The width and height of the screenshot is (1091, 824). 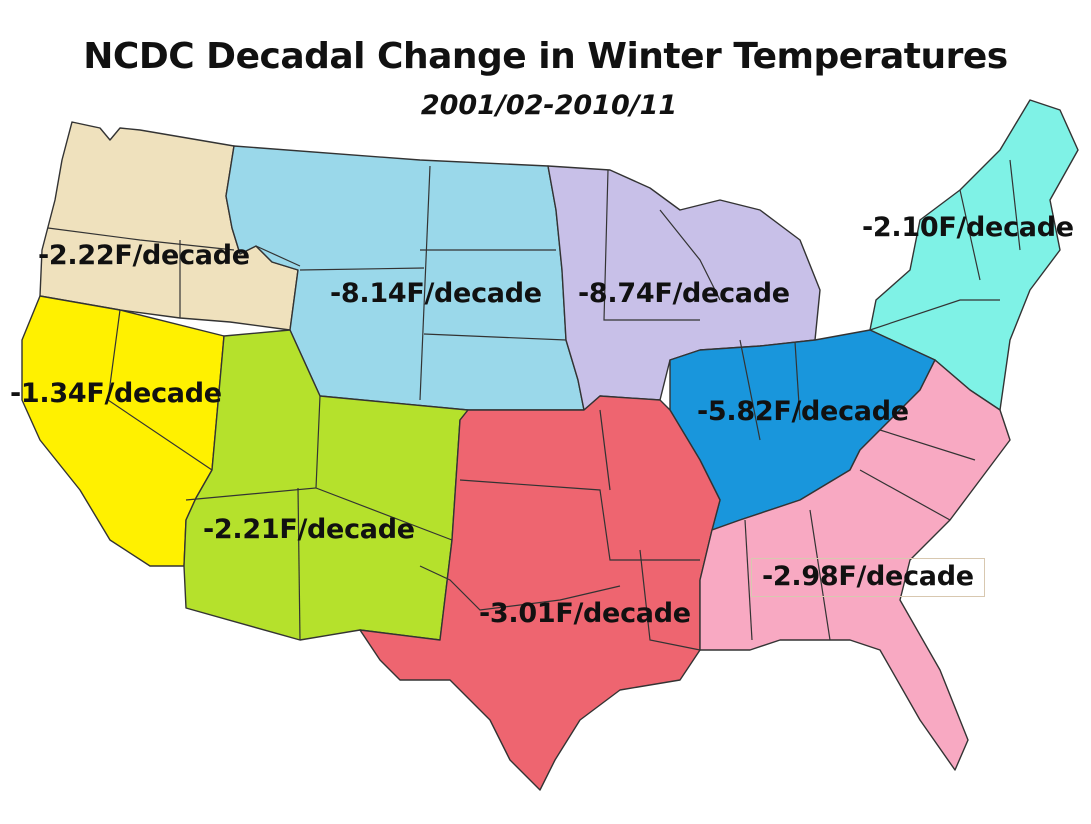 I want to click on label-northwest: -2.22F/decade, so click(x=144, y=255).